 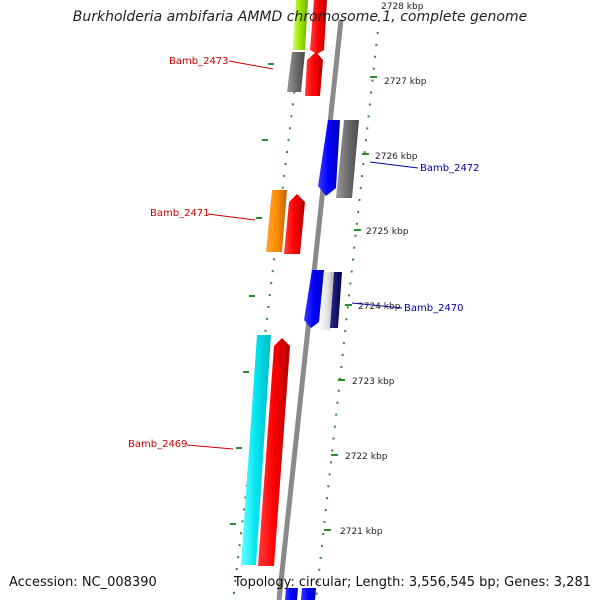 What do you see at coordinates (366, 457) in the screenshot?
I see `scale-label: 2722 kbp` at bounding box center [366, 457].